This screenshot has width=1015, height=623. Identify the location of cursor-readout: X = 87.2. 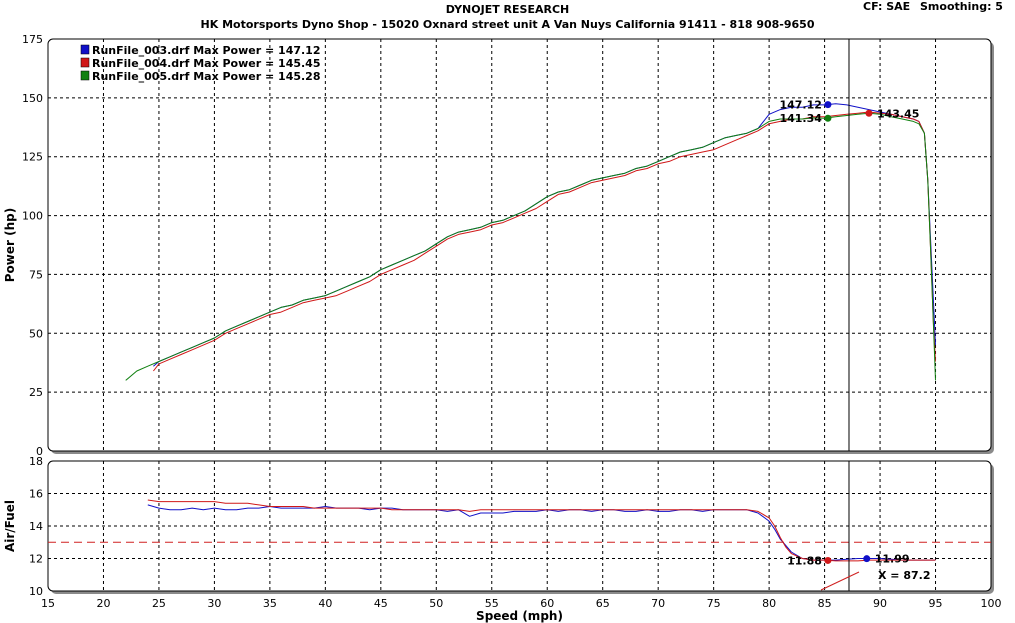
(904, 575).